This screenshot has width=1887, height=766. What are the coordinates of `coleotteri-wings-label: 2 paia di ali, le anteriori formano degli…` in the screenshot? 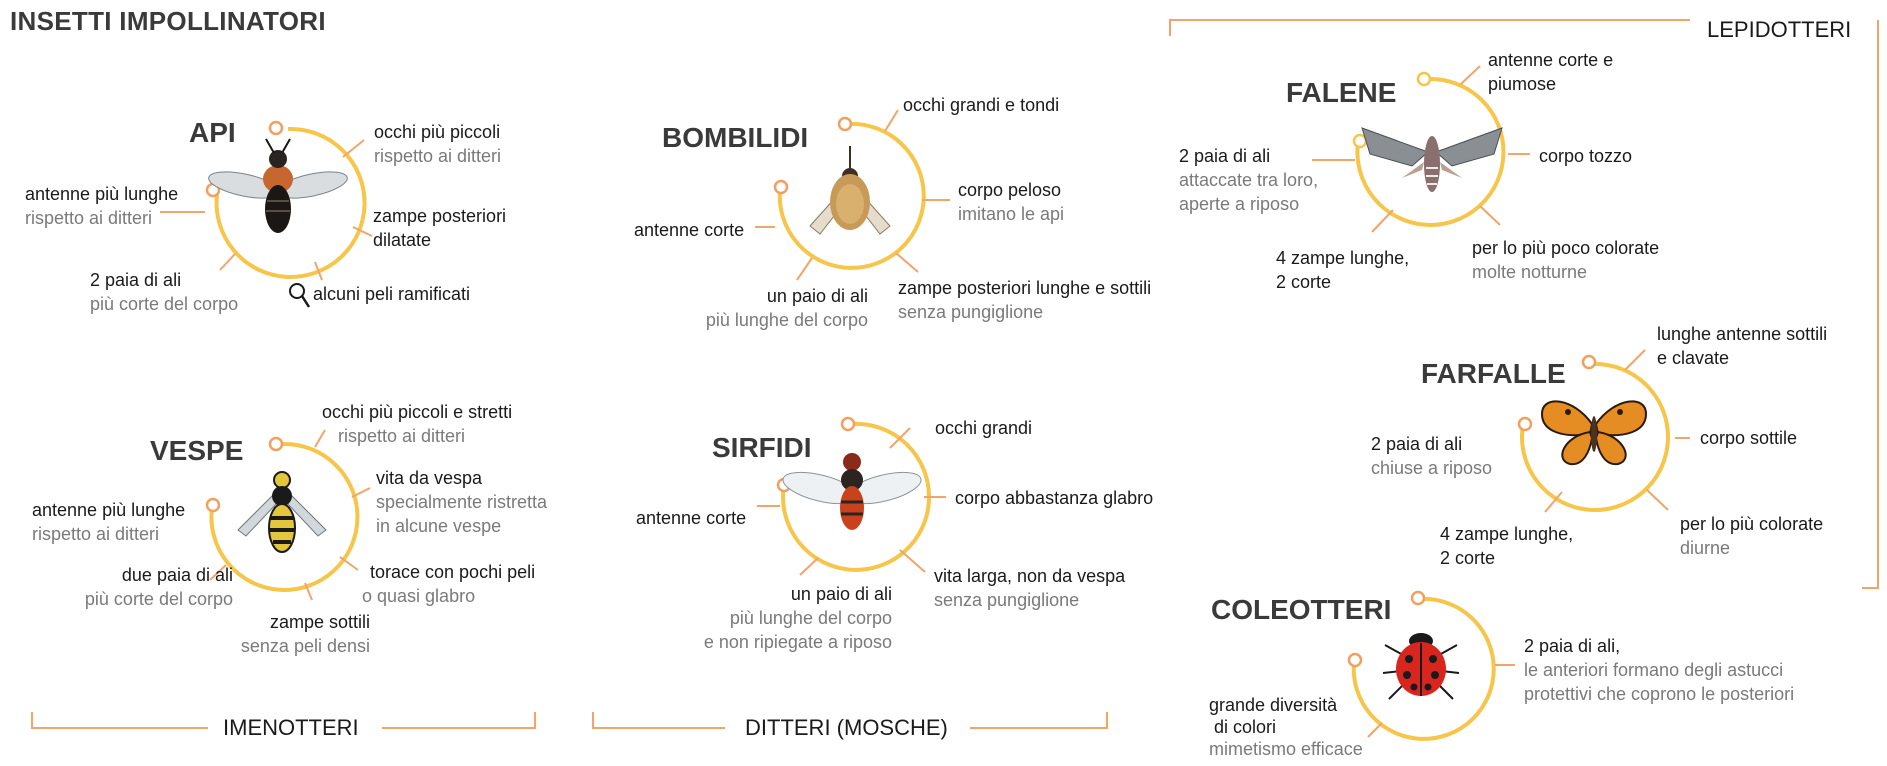 It's located at (1659, 670).